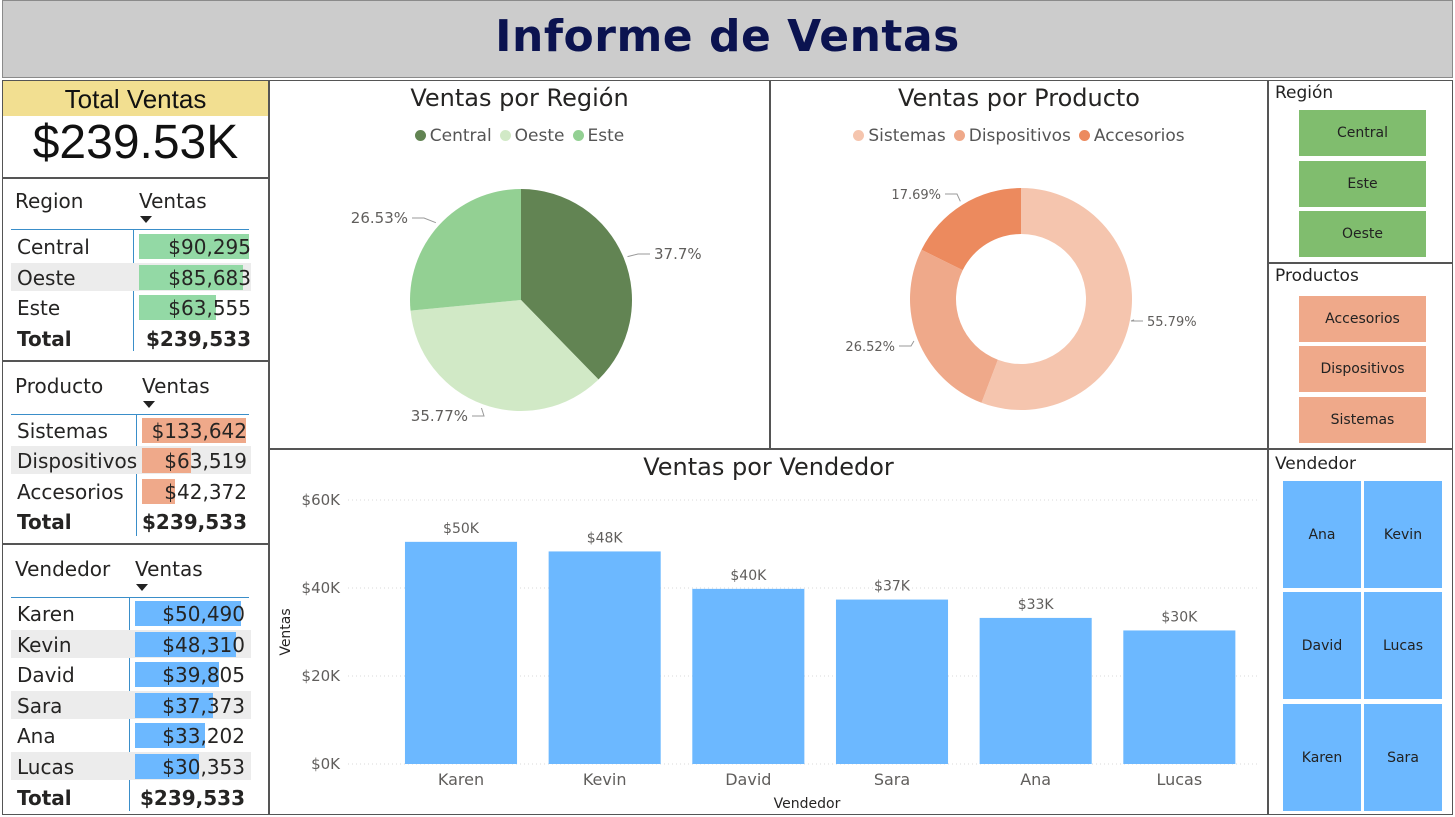 This screenshot has height=817, width=1455. What do you see at coordinates (899, 136) in the screenshot?
I see `legend-item: Sistemas` at bounding box center [899, 136].